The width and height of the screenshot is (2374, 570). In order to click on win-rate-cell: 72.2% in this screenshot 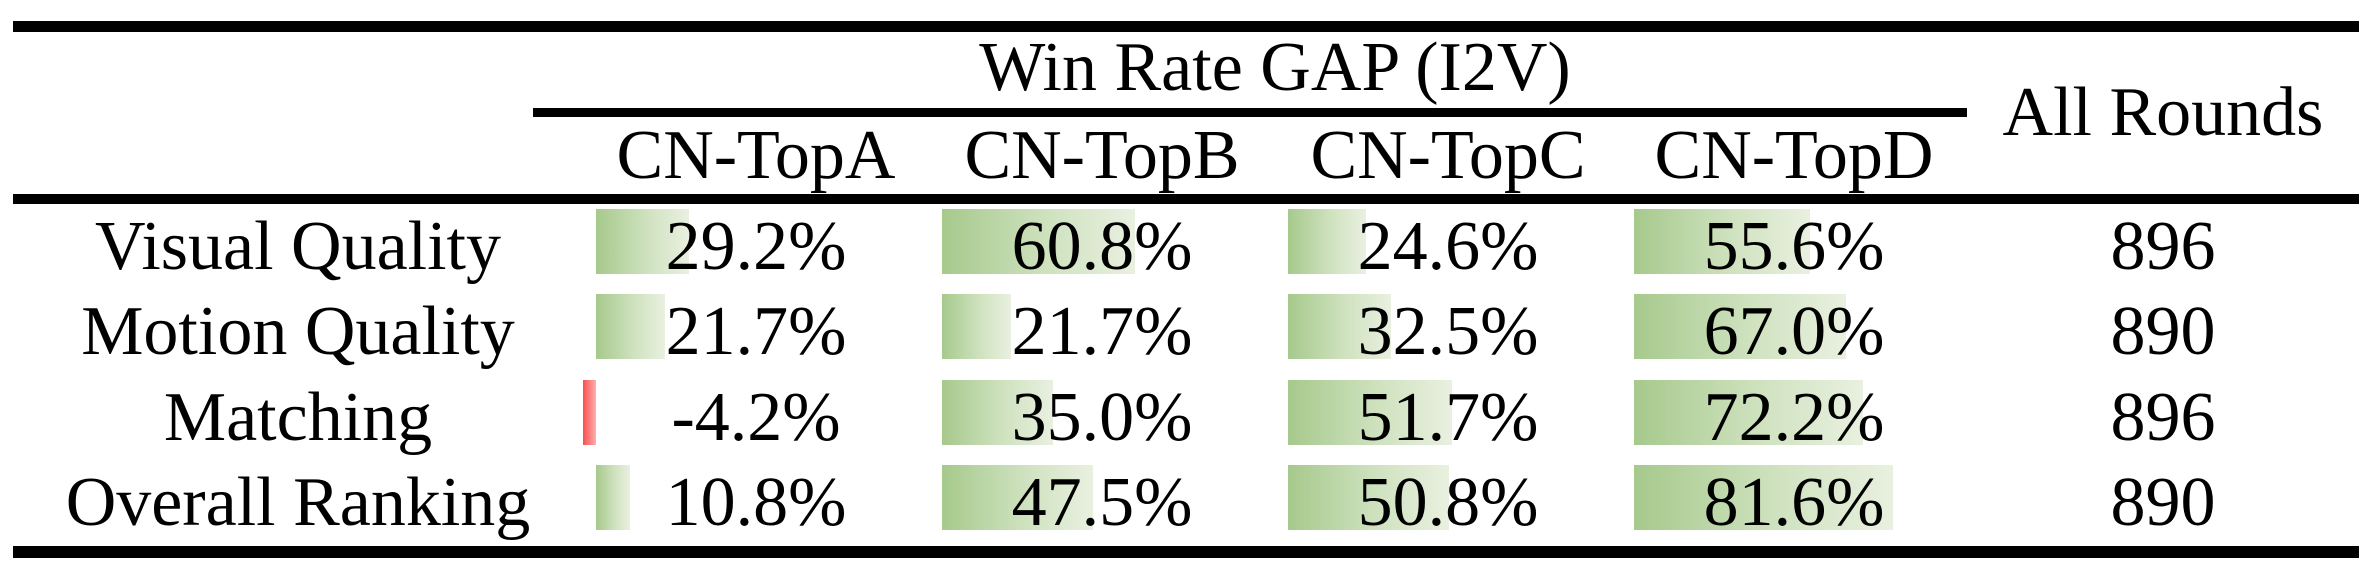, I will do `click(1794, 418)`.